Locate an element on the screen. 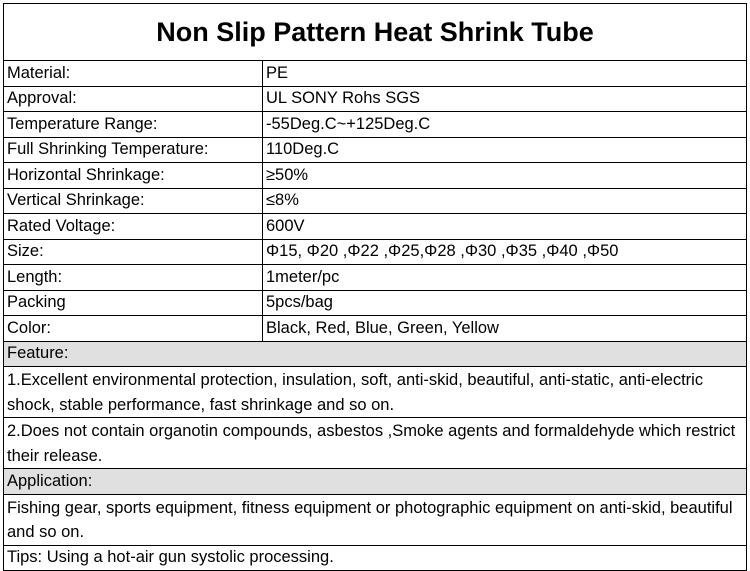 This screenshot has width=750, height=571. table-row: Color: Black, Red, Blue, Green, Yellow is located at coordinates (375, 328).